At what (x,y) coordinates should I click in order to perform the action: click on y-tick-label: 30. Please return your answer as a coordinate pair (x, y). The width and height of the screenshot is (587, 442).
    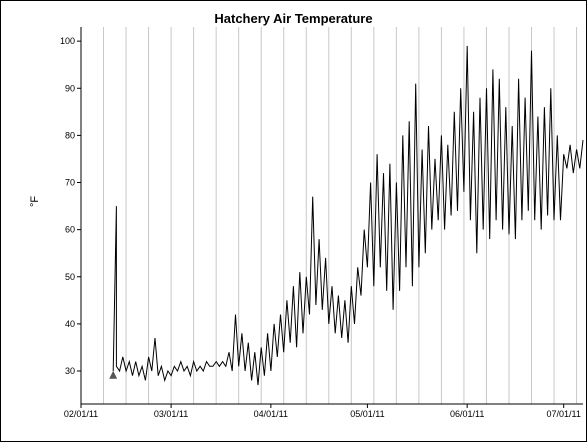
    Looking at the image, I should click on (70, 371).